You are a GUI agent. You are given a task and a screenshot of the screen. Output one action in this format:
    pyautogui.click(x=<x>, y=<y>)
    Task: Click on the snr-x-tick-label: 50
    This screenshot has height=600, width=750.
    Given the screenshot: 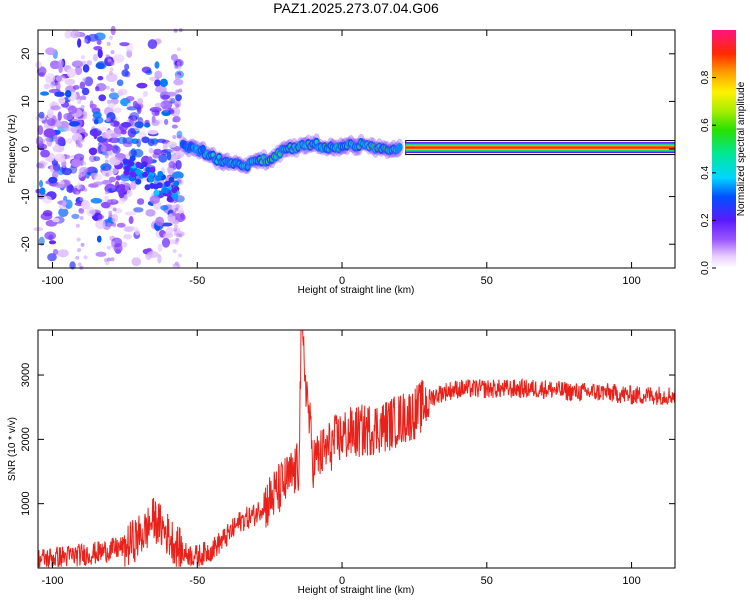 What is the action you would take?
    pyautogui.click(x=487, y=581)
    